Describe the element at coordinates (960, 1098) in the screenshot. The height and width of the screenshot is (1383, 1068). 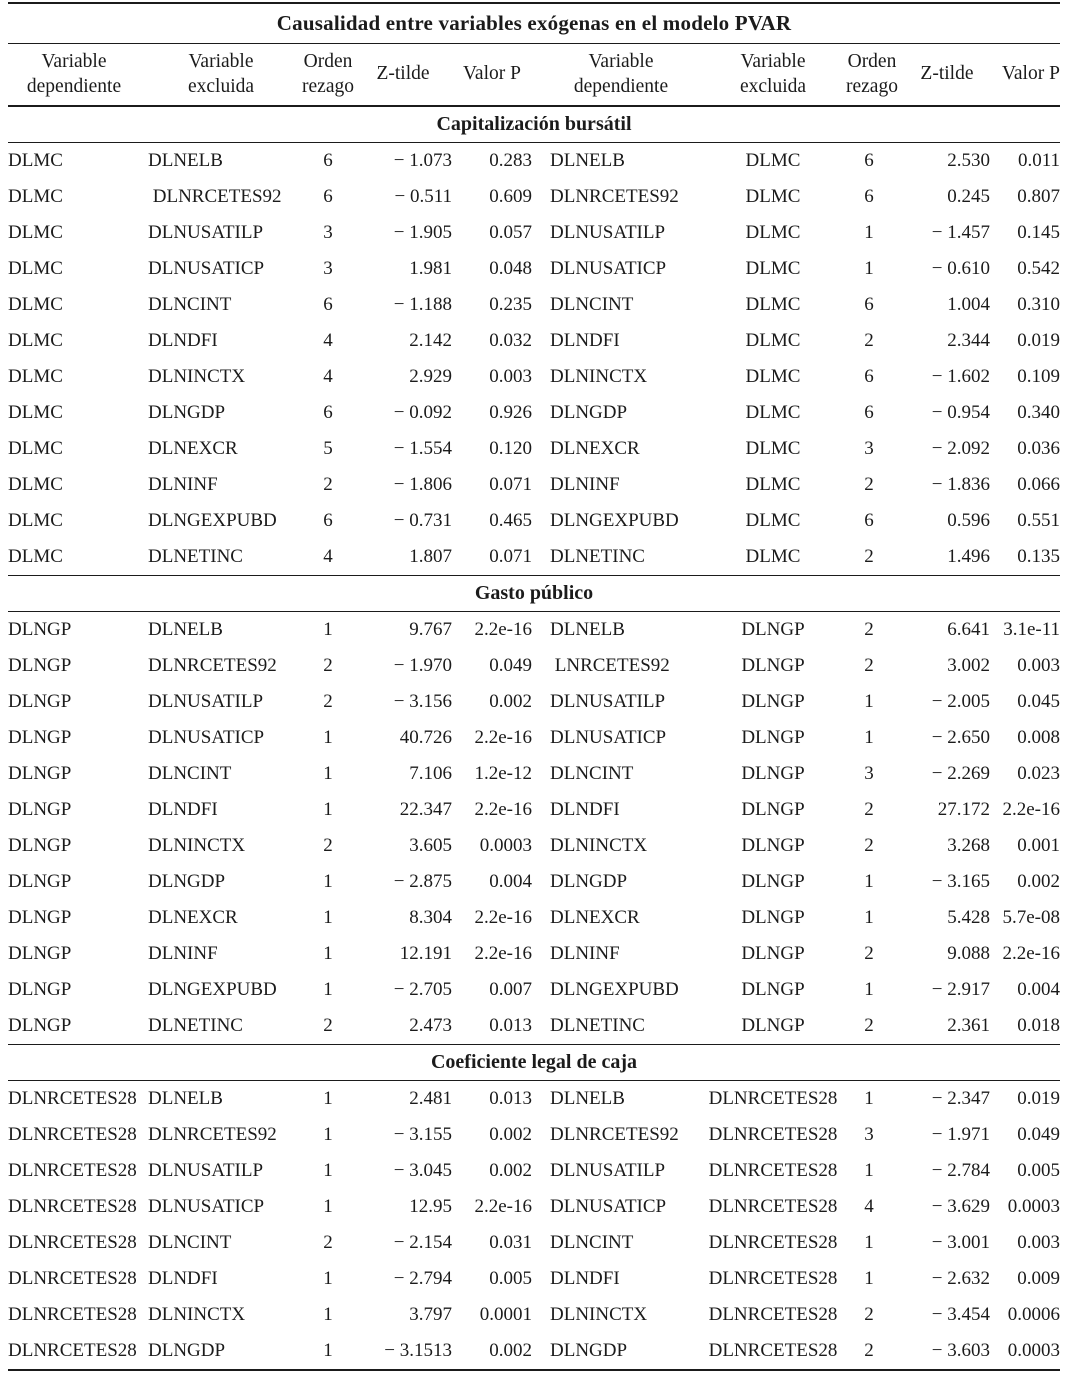
I see `cell-z-tilde-right: − 2.347` at that location.